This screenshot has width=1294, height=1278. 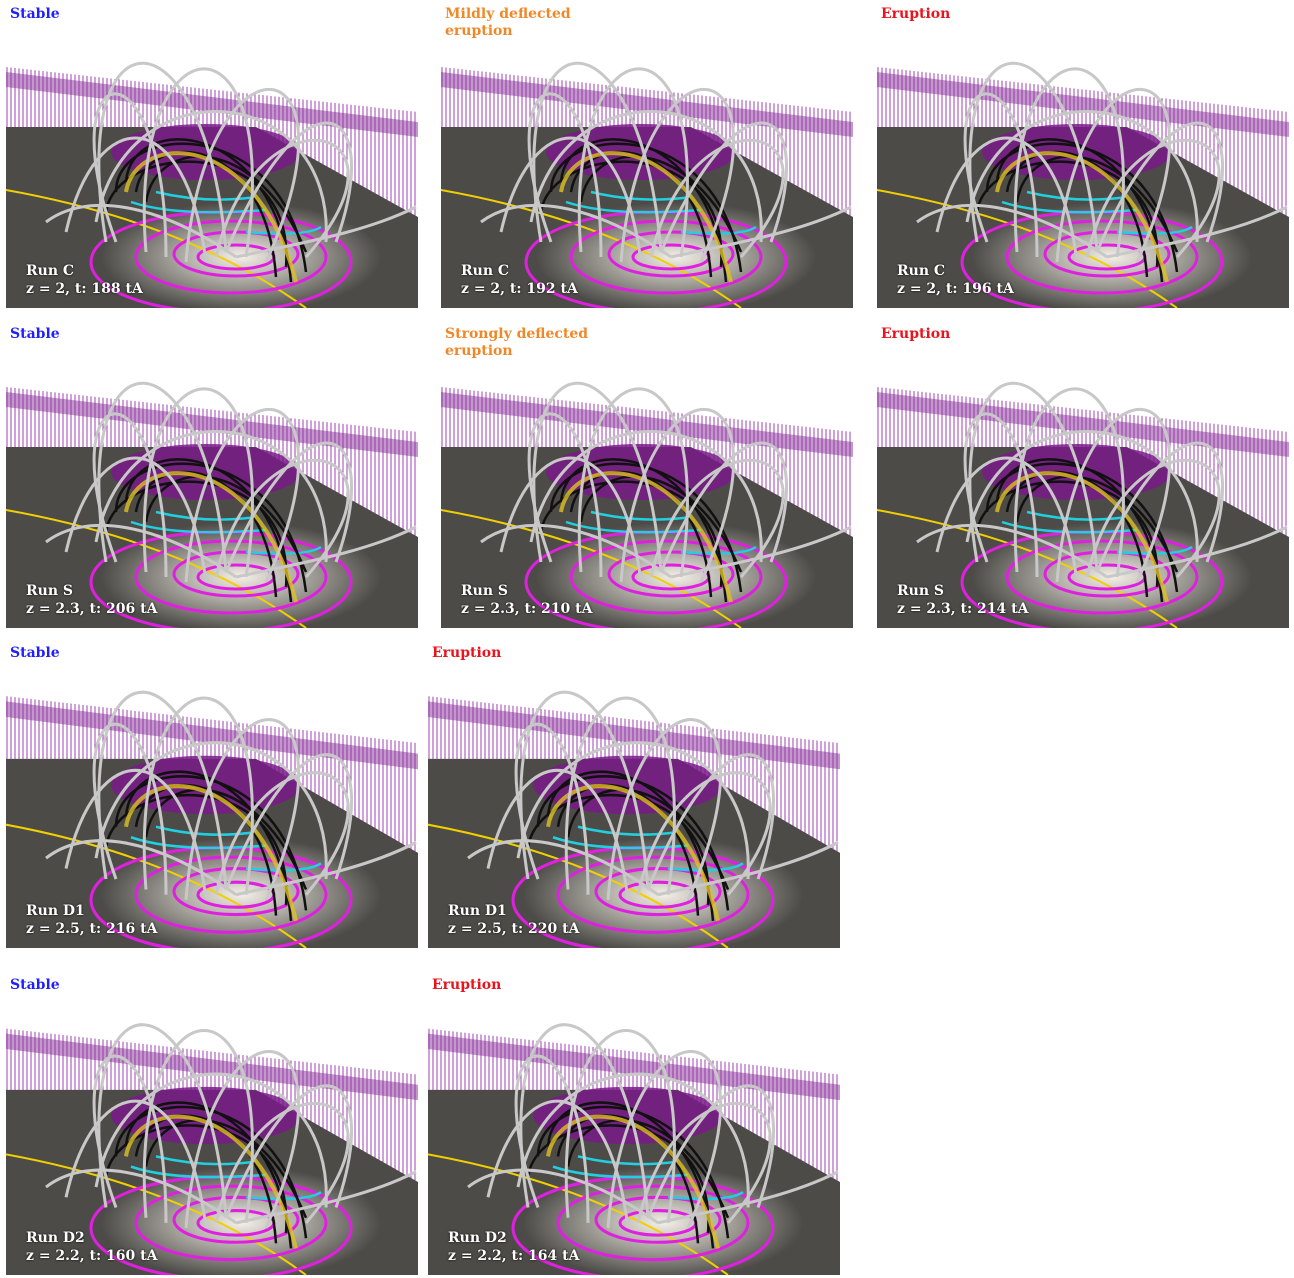 What do you see at coordinates (212, 809) in the screenshot?
I see `panel-image: Run D1 z = 2.5, t: 216 tA` at bounding box center [212, 809].